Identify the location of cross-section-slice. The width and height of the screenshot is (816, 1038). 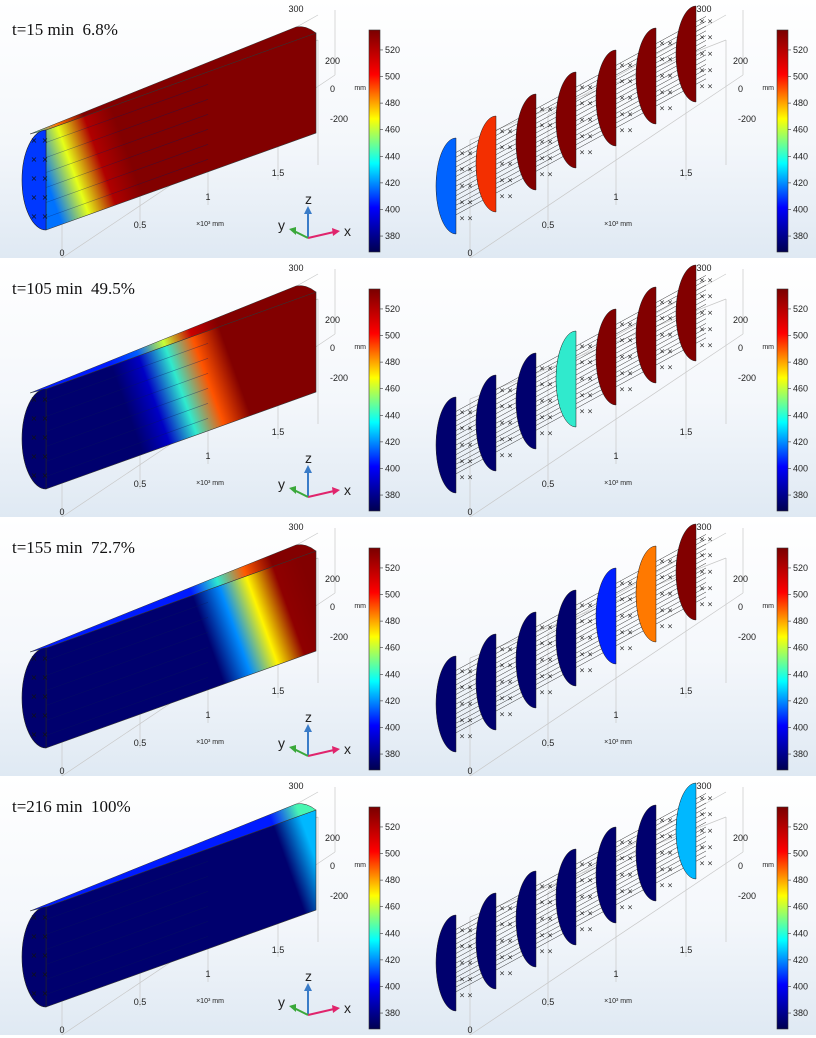
(646, 335).